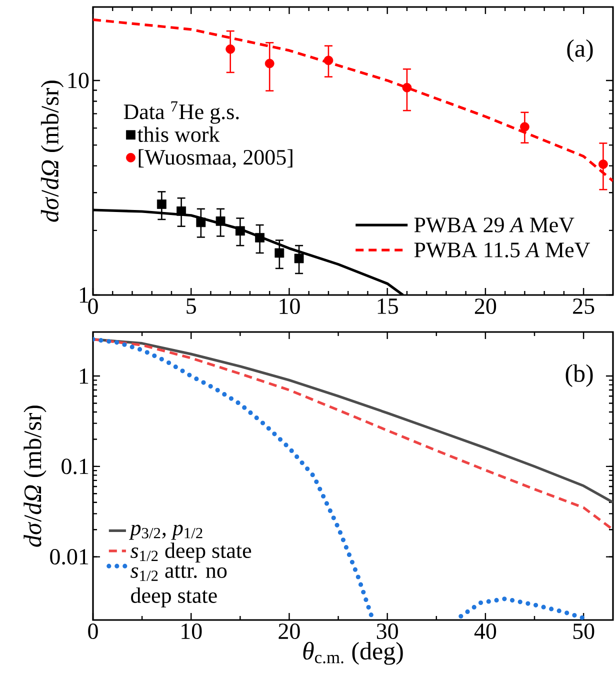 The width and height of the screenshot is (616, 686). What do you see at coordinates (580, 50) in the screenshot?
I see `annotation: (a)` at bounding box center [580, 50].